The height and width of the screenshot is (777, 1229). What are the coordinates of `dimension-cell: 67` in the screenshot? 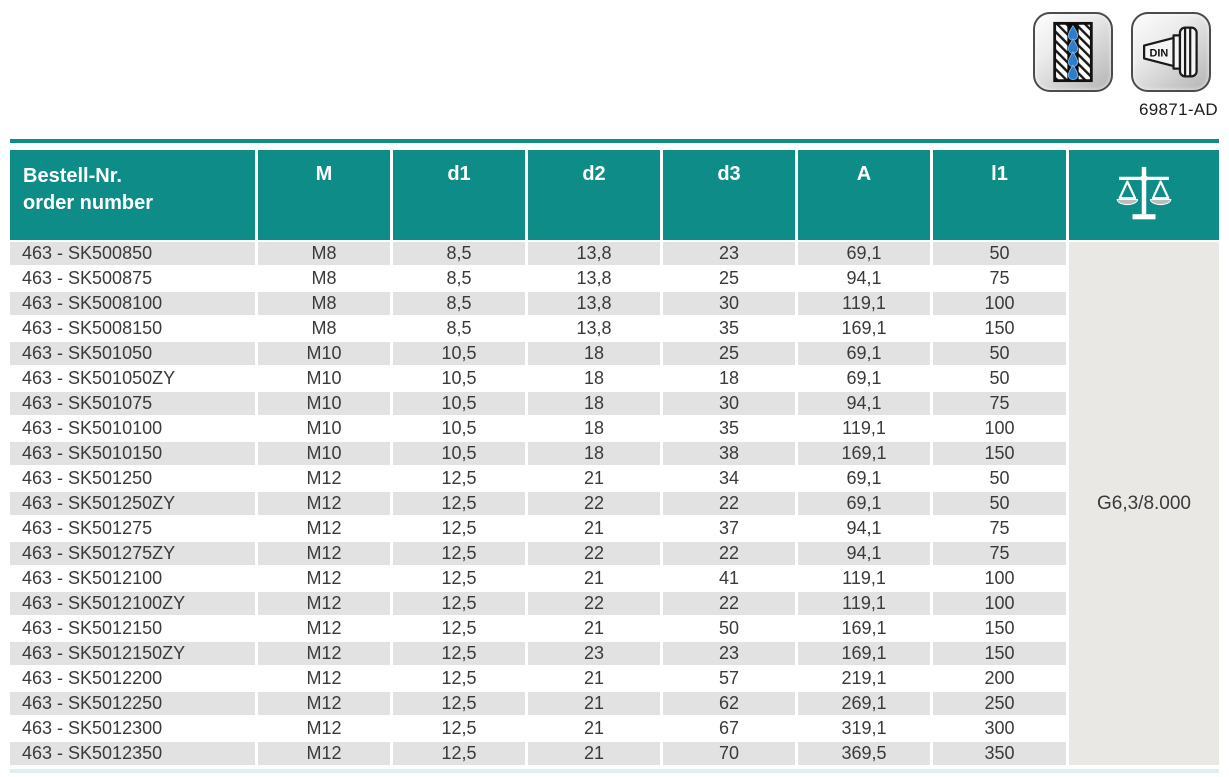 It's located at (729, 728).